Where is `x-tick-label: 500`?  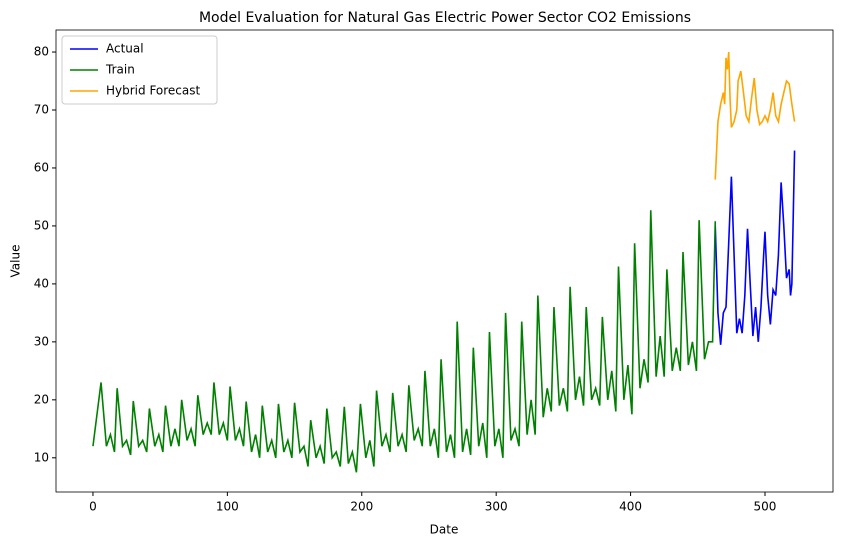 x-tick-label: 500 is located at coordinates (765, 507).